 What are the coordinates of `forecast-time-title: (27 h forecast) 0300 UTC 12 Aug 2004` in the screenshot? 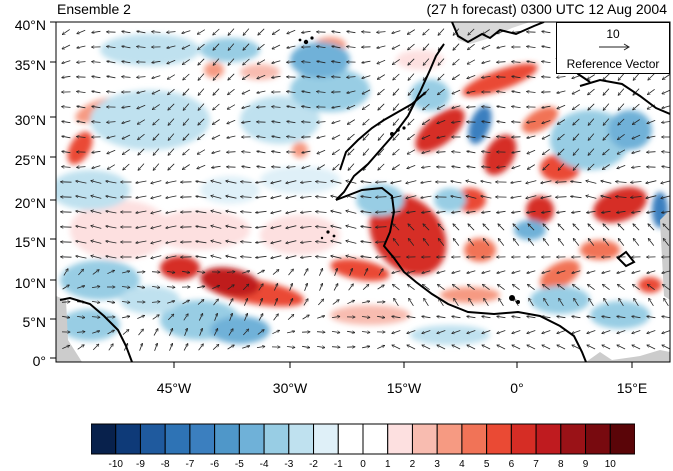 It's located at (546, 9).